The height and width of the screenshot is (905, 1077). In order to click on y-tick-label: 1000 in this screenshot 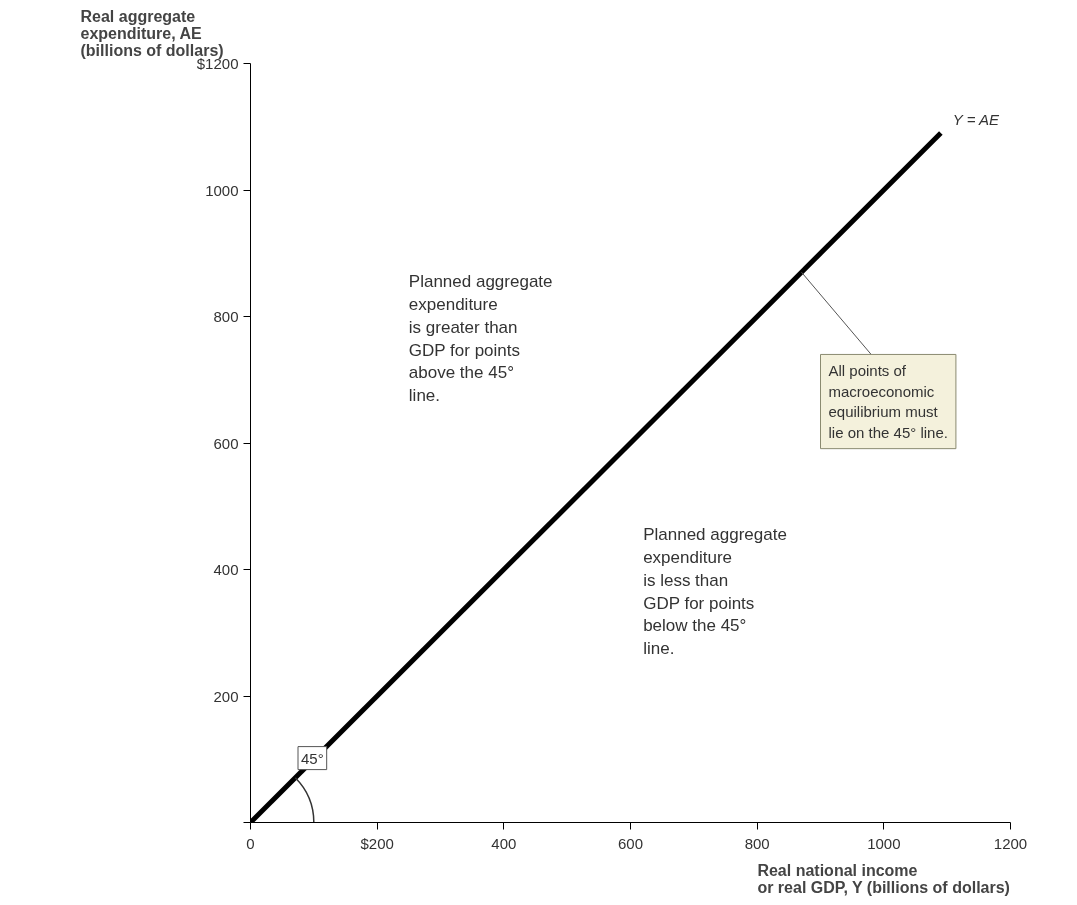, I will do `click(222, 190)`.